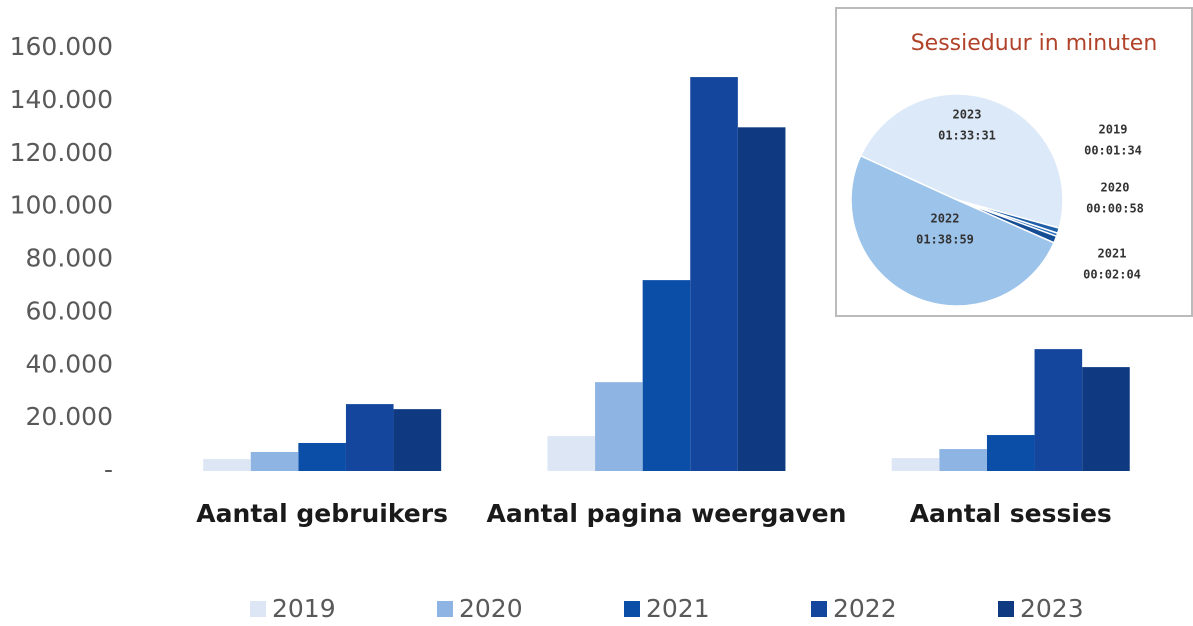 Image resolution: width=1193 pixels, height=626 pixels. I want to click on y-tick-label: 140.000, so click(61, 99).